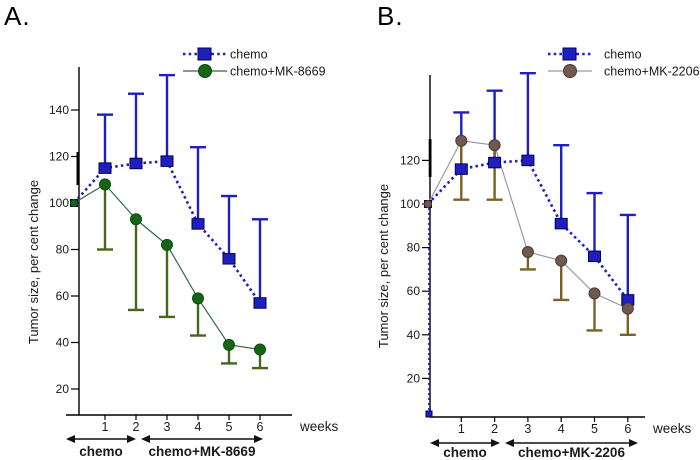  What do you see at coordinates (278, 72) in the screenshot?
I see `legend-label: chemo+MK-8669` at bounding box center [278, 72].